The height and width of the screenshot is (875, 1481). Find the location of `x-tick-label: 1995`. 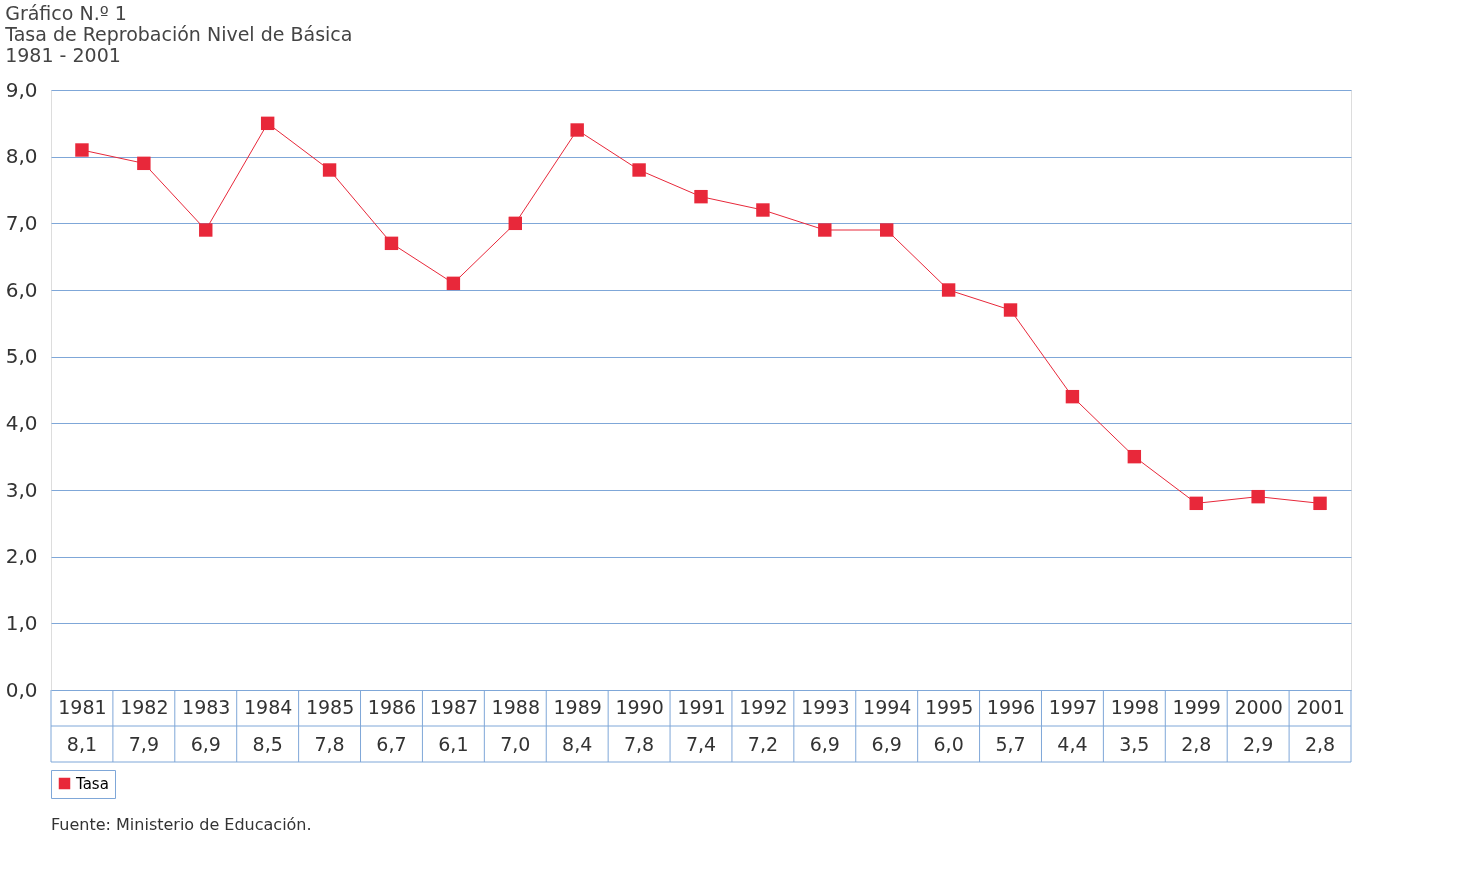

x-tick-label: 1995 is located at coordinates (949, 706).